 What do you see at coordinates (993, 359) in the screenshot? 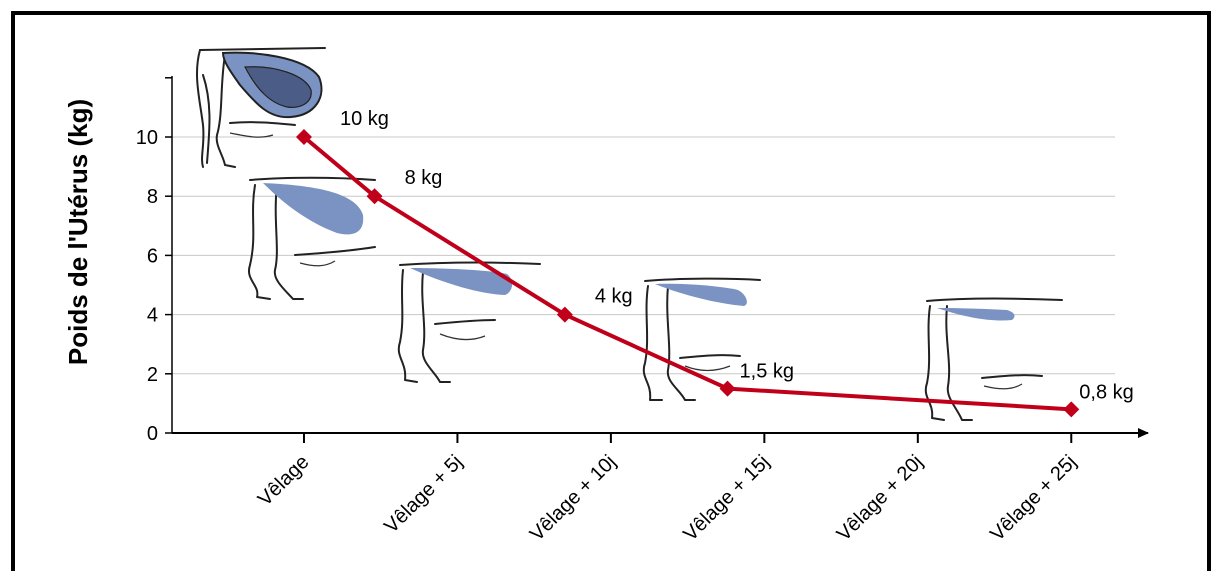
I see `cow-illustration-day22` at bounding box center [993, 359].